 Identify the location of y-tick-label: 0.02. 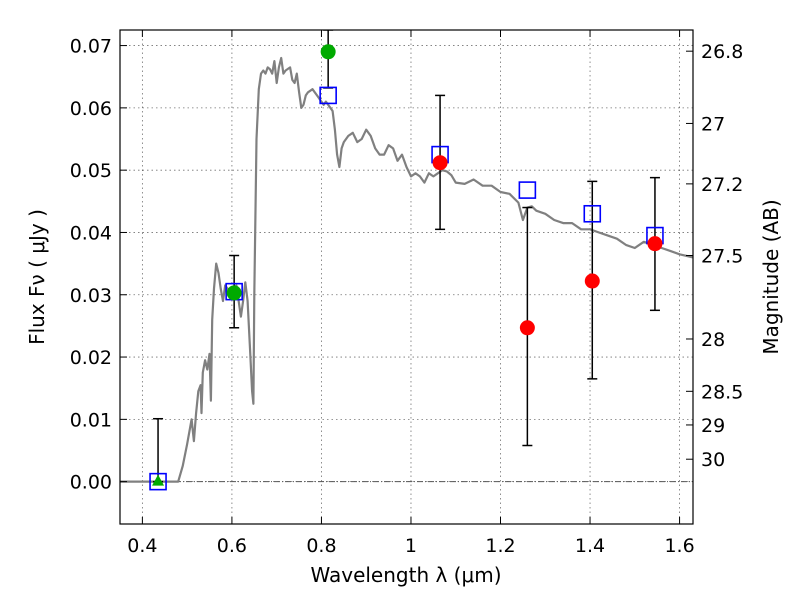
(91, 358).